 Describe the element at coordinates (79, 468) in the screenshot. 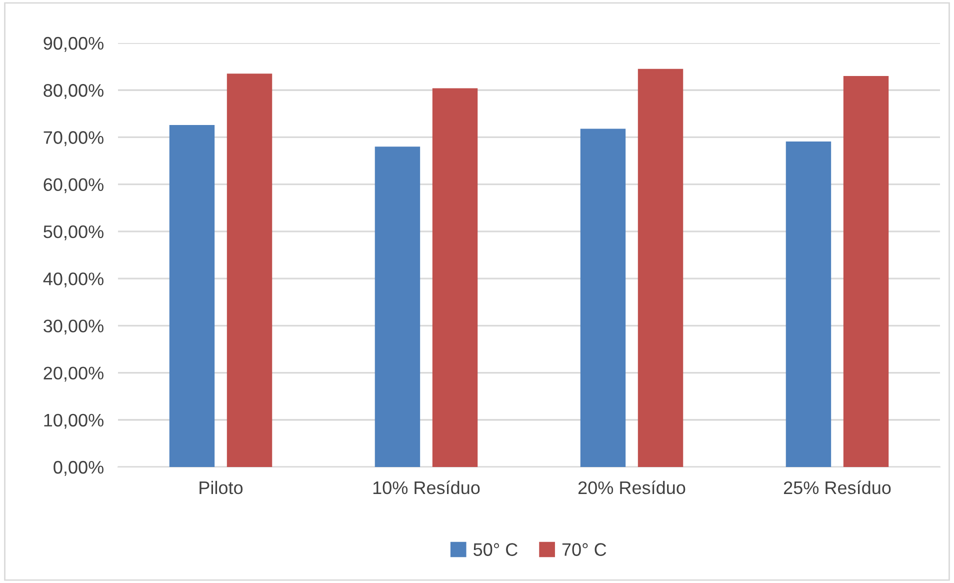

I see `y-tick-label: 0,00%` at that location.